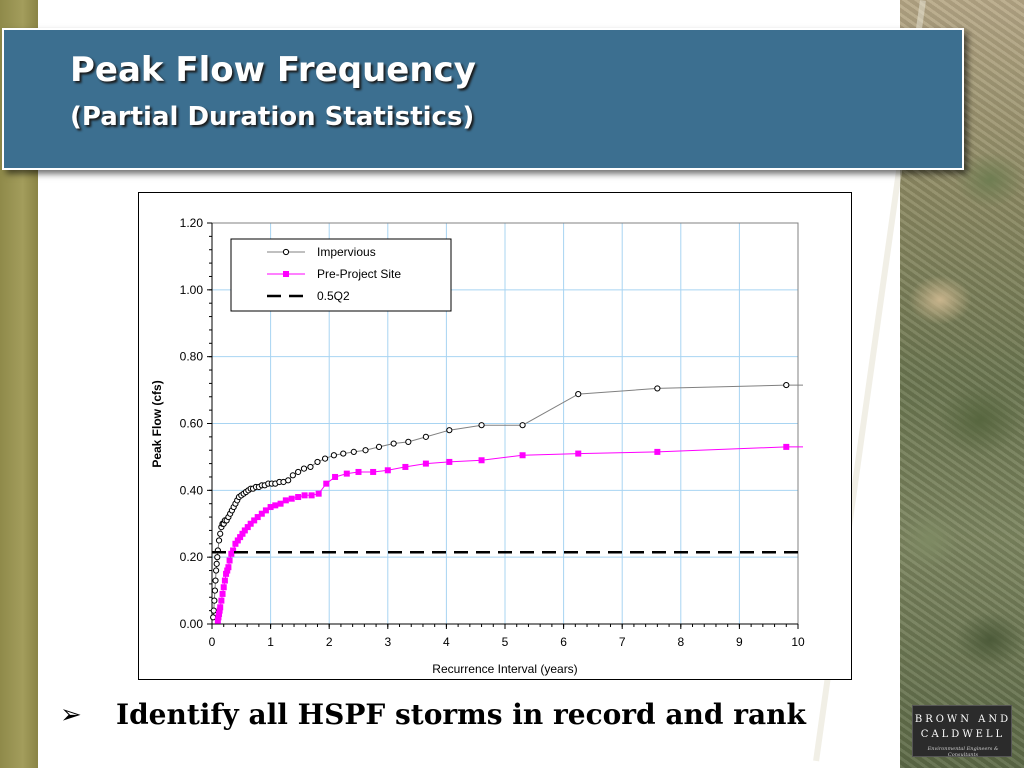  I want to click on y-axis-label: Peak Flow (cfs), so click(157, 423).